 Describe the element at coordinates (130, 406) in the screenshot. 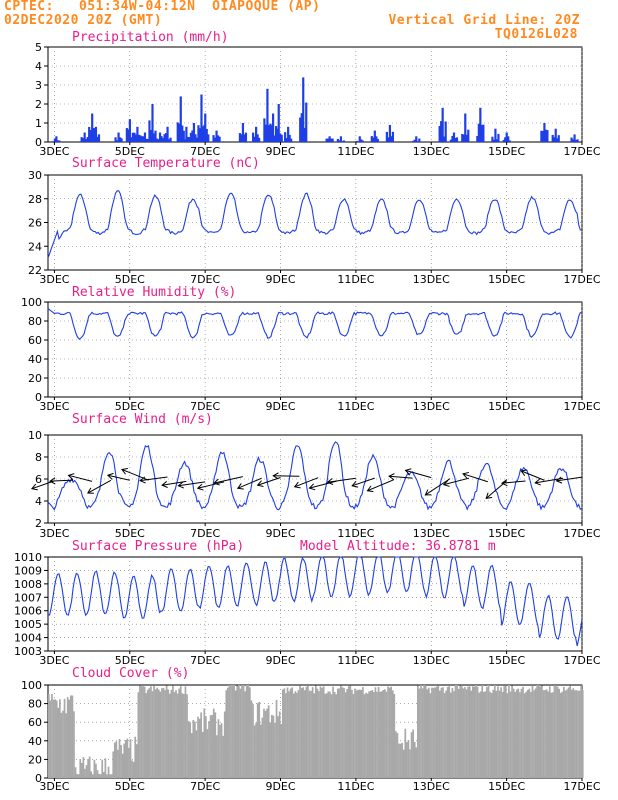

I see `x-tick-label: 5DEC` at that location.